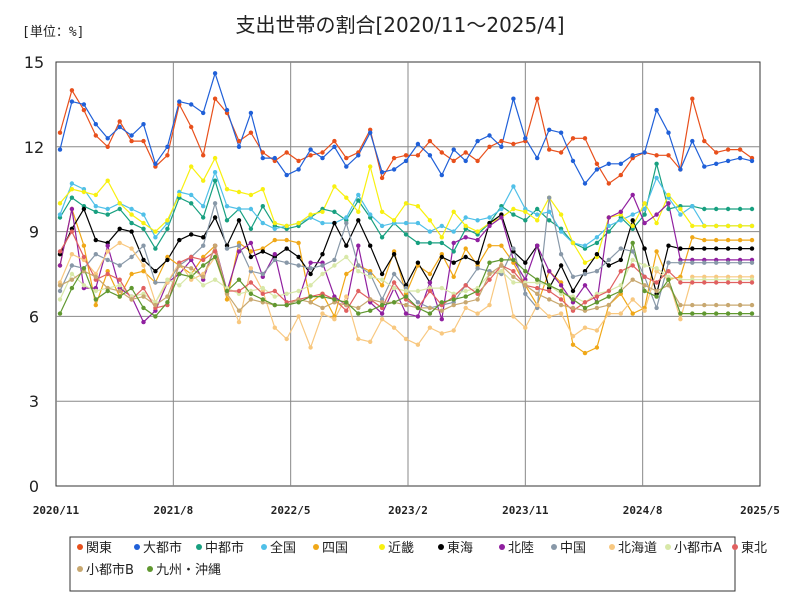  What do you see at coordinates (34, 62) in the screenshot?
I see `y-tick-label: 15` at bounding box center [34, 62].